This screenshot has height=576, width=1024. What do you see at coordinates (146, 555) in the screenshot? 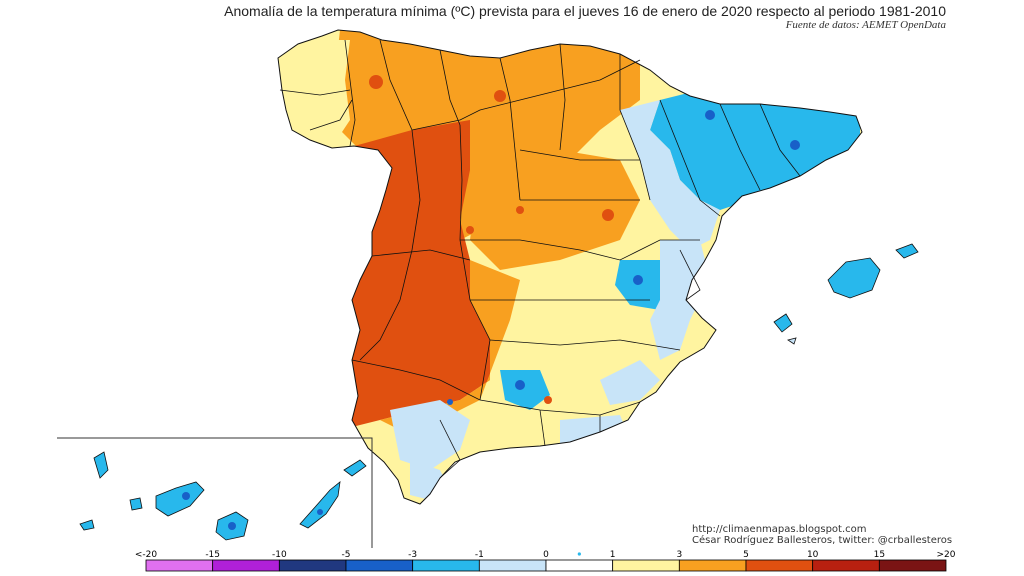
I see `legend-tick-label: <-20` at bounding box center [146, 555].